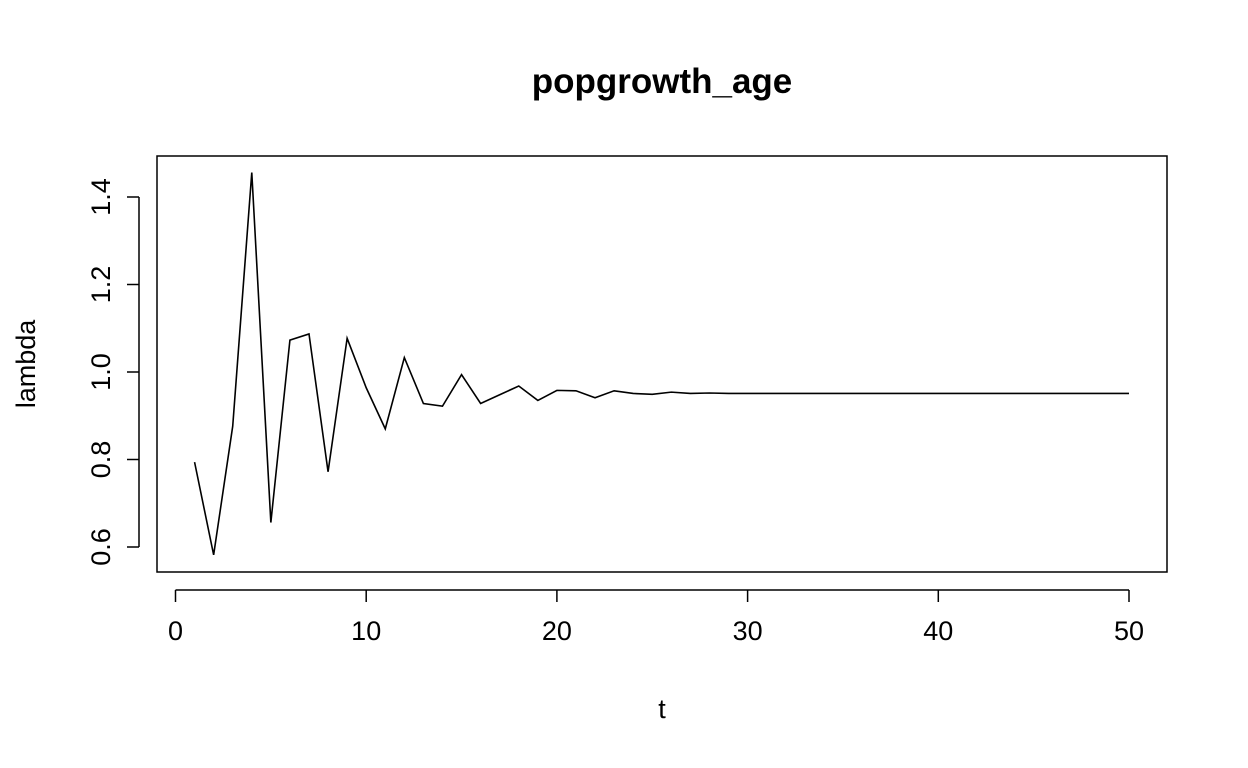 This screenshot has width=1248, height=768. Describe the element at coordinates (662, 81) in the screenshot. I see `chart-title: popgrowth_age` at that location.